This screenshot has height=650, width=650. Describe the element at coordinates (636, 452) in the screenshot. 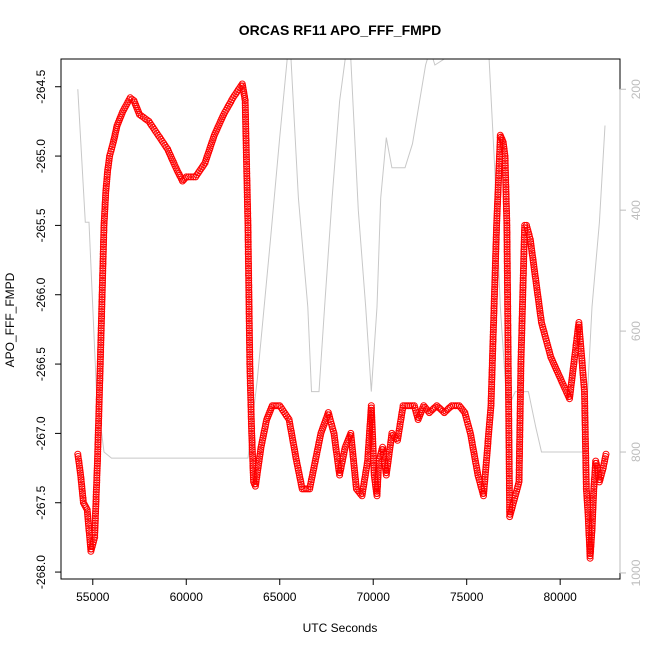

I see `y2-tick-label: 800` at that location.